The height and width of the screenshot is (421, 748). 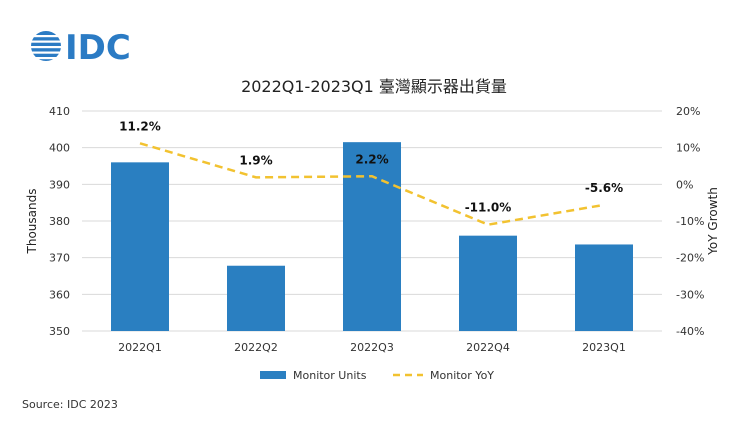 I want to click on bar-2022Q2, so click(x=256, y=298).